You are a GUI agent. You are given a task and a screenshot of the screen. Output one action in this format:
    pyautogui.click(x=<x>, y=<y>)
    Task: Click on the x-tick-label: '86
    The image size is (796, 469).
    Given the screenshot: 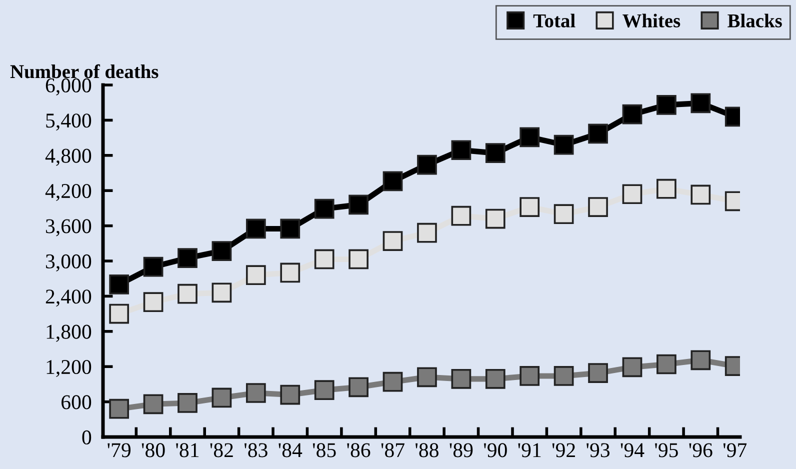 What is the action you would take?
    pyautogui.click(x=358, y=450)
    